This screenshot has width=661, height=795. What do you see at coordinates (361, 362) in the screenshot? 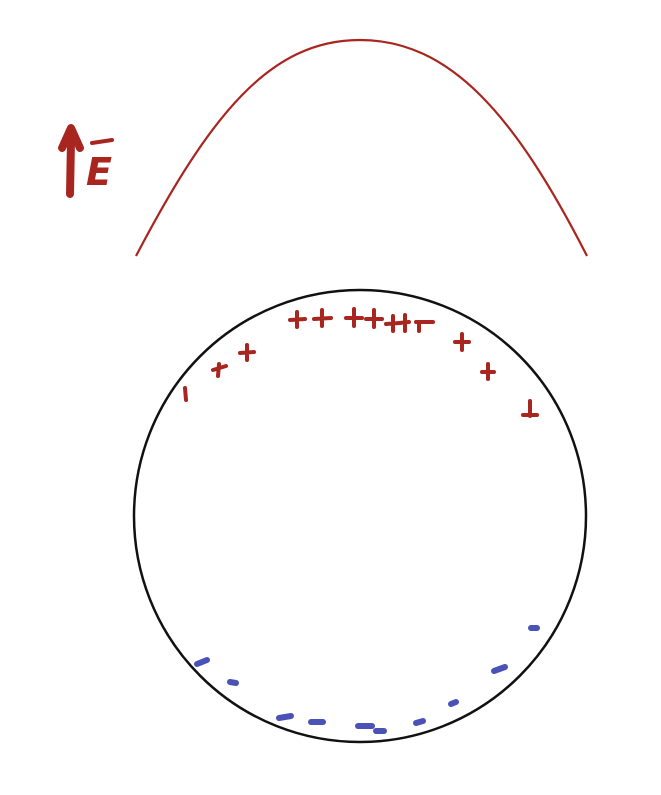
I see `positive-charges` at bounding box center [361, 362].